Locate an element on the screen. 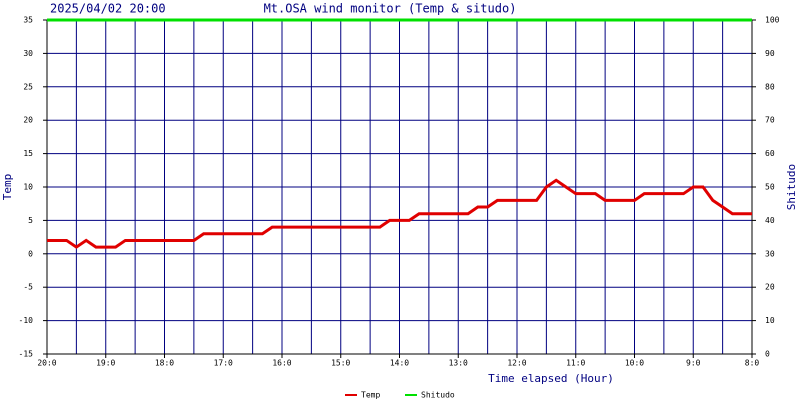 Image resolution: width=800 pixels, height=400 pixels. y2-tick-label: 50 is located at coordinates (770, 187).